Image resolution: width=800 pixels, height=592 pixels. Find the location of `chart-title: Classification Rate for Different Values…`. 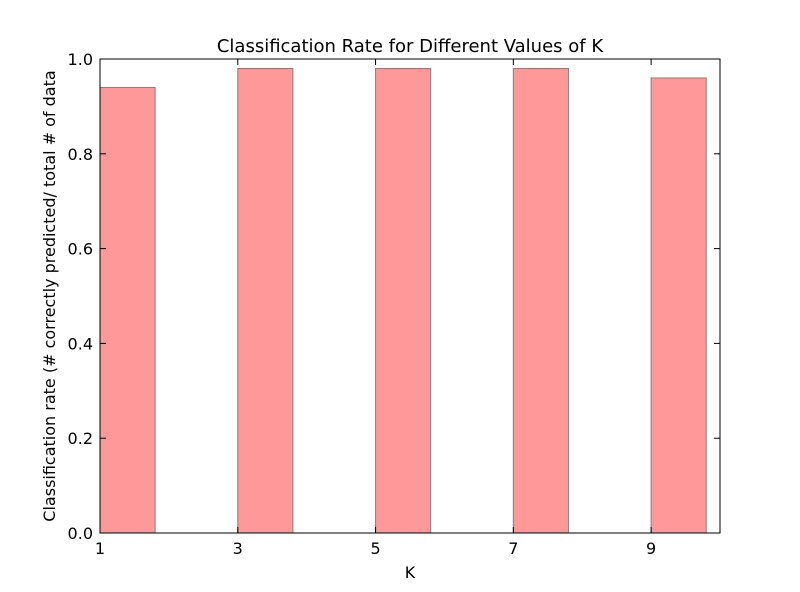

chart-title: Classification Rate for Different Values… is located at coordinates (410, 46).